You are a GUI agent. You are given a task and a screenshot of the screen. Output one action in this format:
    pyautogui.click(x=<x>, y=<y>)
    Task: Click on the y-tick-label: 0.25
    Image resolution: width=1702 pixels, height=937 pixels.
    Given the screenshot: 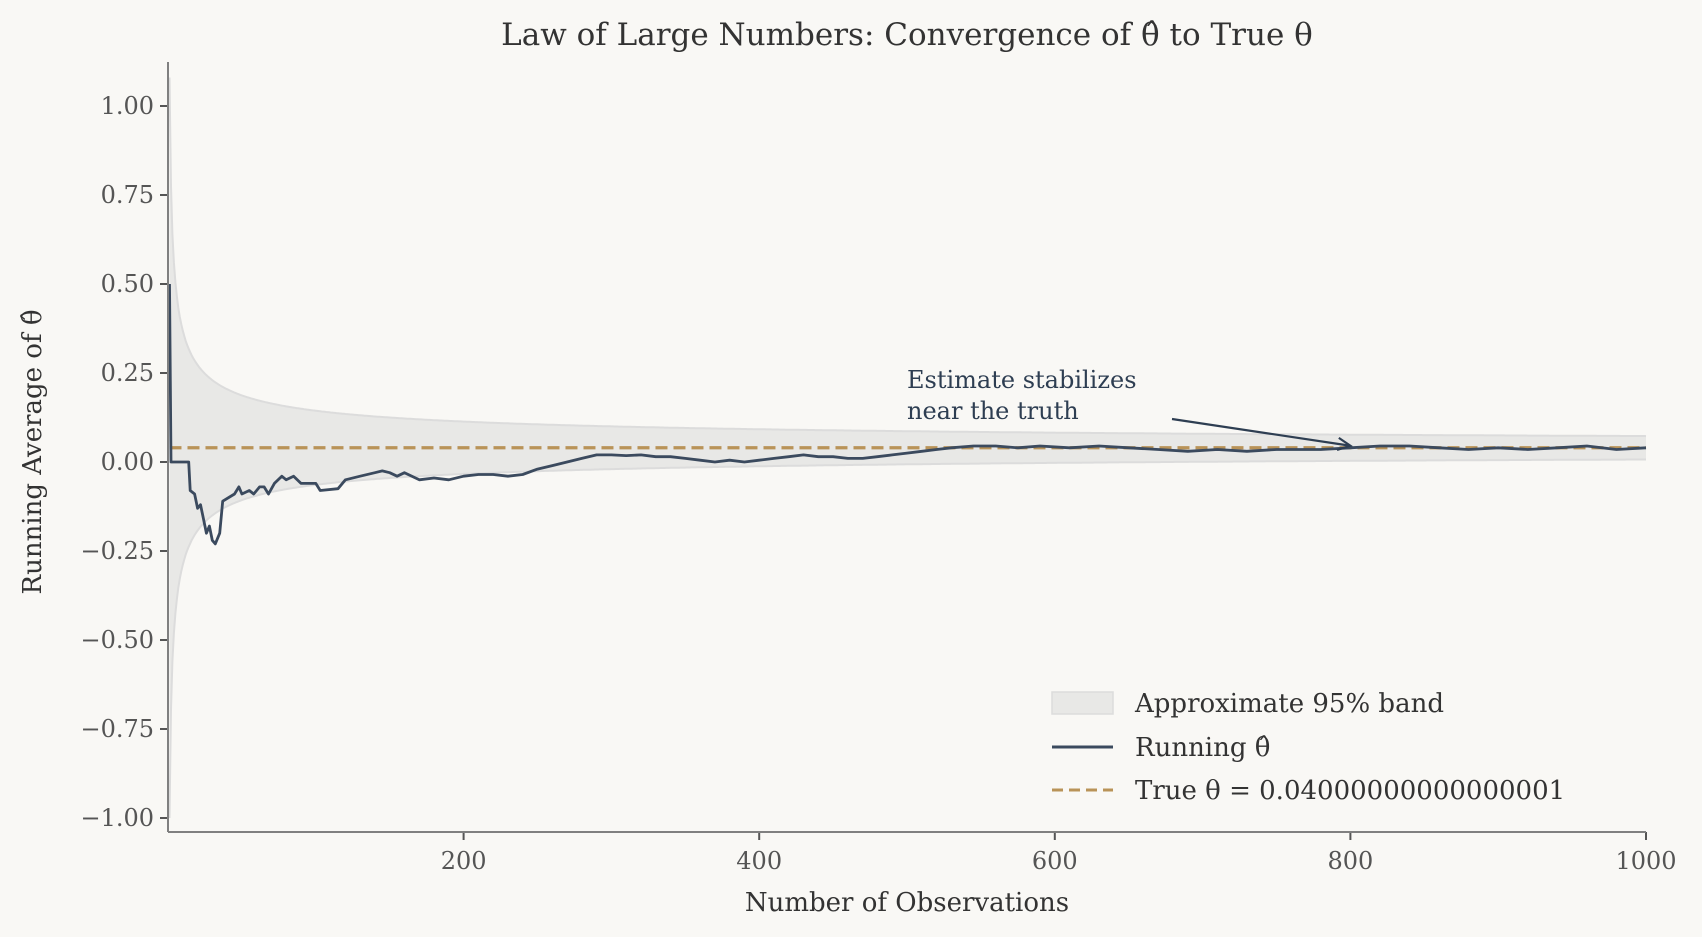 What is the action you would take?
    pyautogui.click(x=127, y=373)
    